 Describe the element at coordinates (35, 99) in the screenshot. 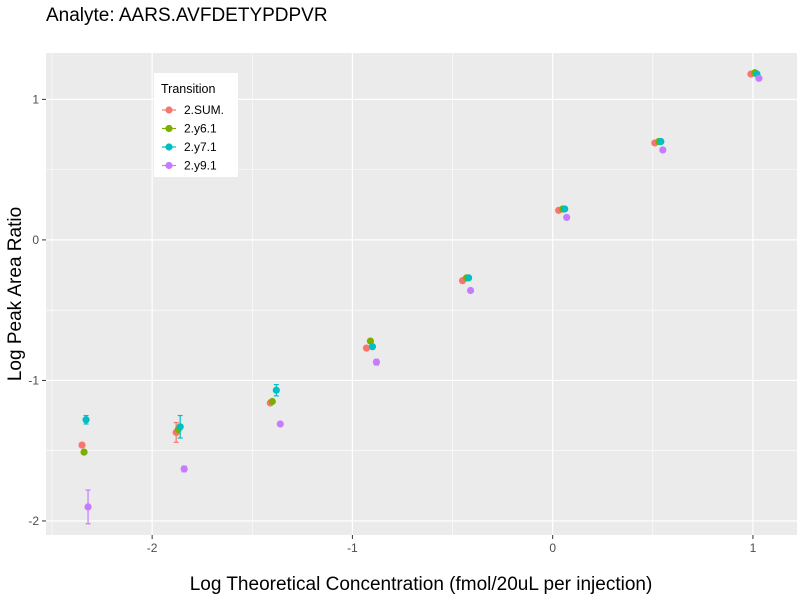

I see `y-tick-label: 1` at that location.